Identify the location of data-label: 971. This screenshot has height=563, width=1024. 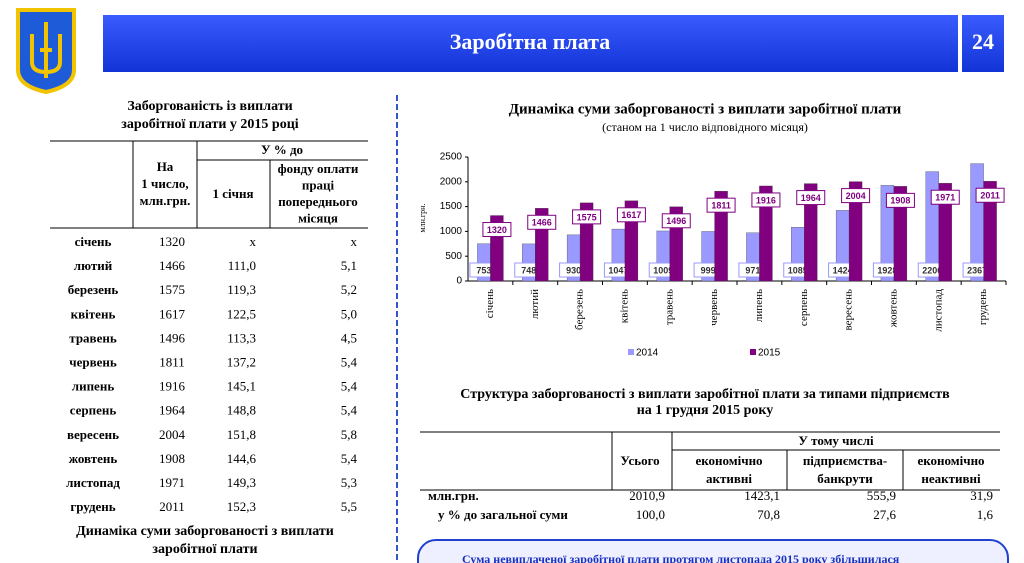
(752, 270).